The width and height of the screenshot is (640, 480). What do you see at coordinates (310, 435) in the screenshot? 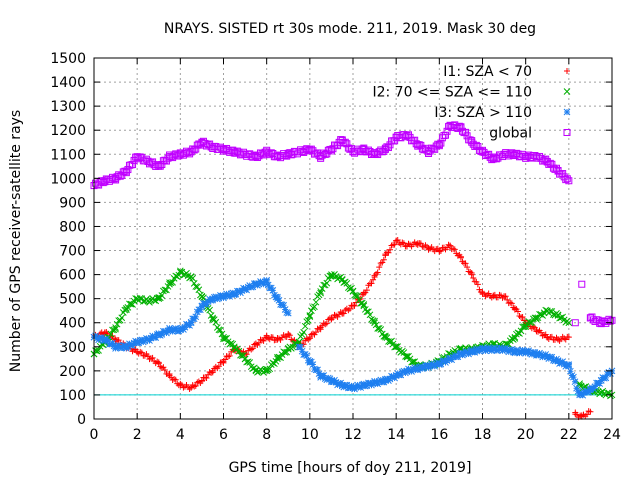
I see `x-tick-label: 10` at bounding box center [310, 435].